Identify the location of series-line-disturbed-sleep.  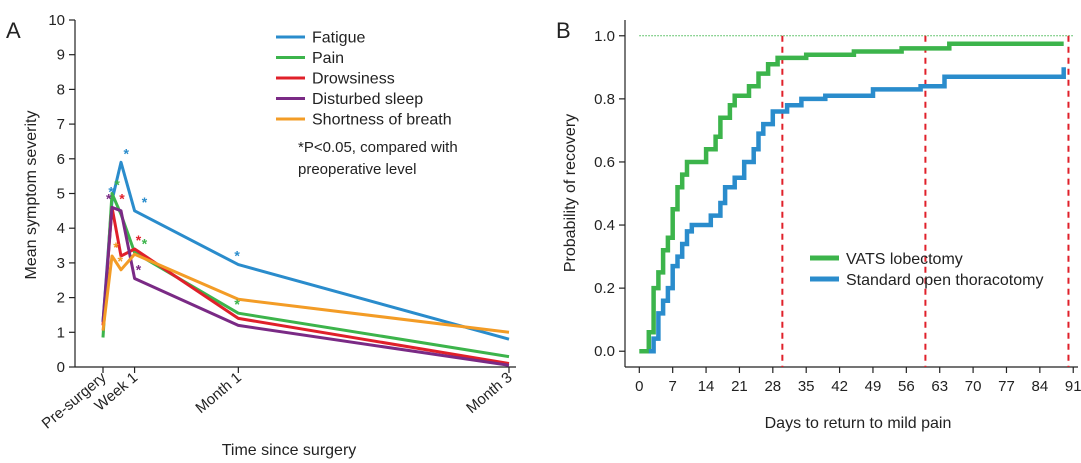
(305, 286).